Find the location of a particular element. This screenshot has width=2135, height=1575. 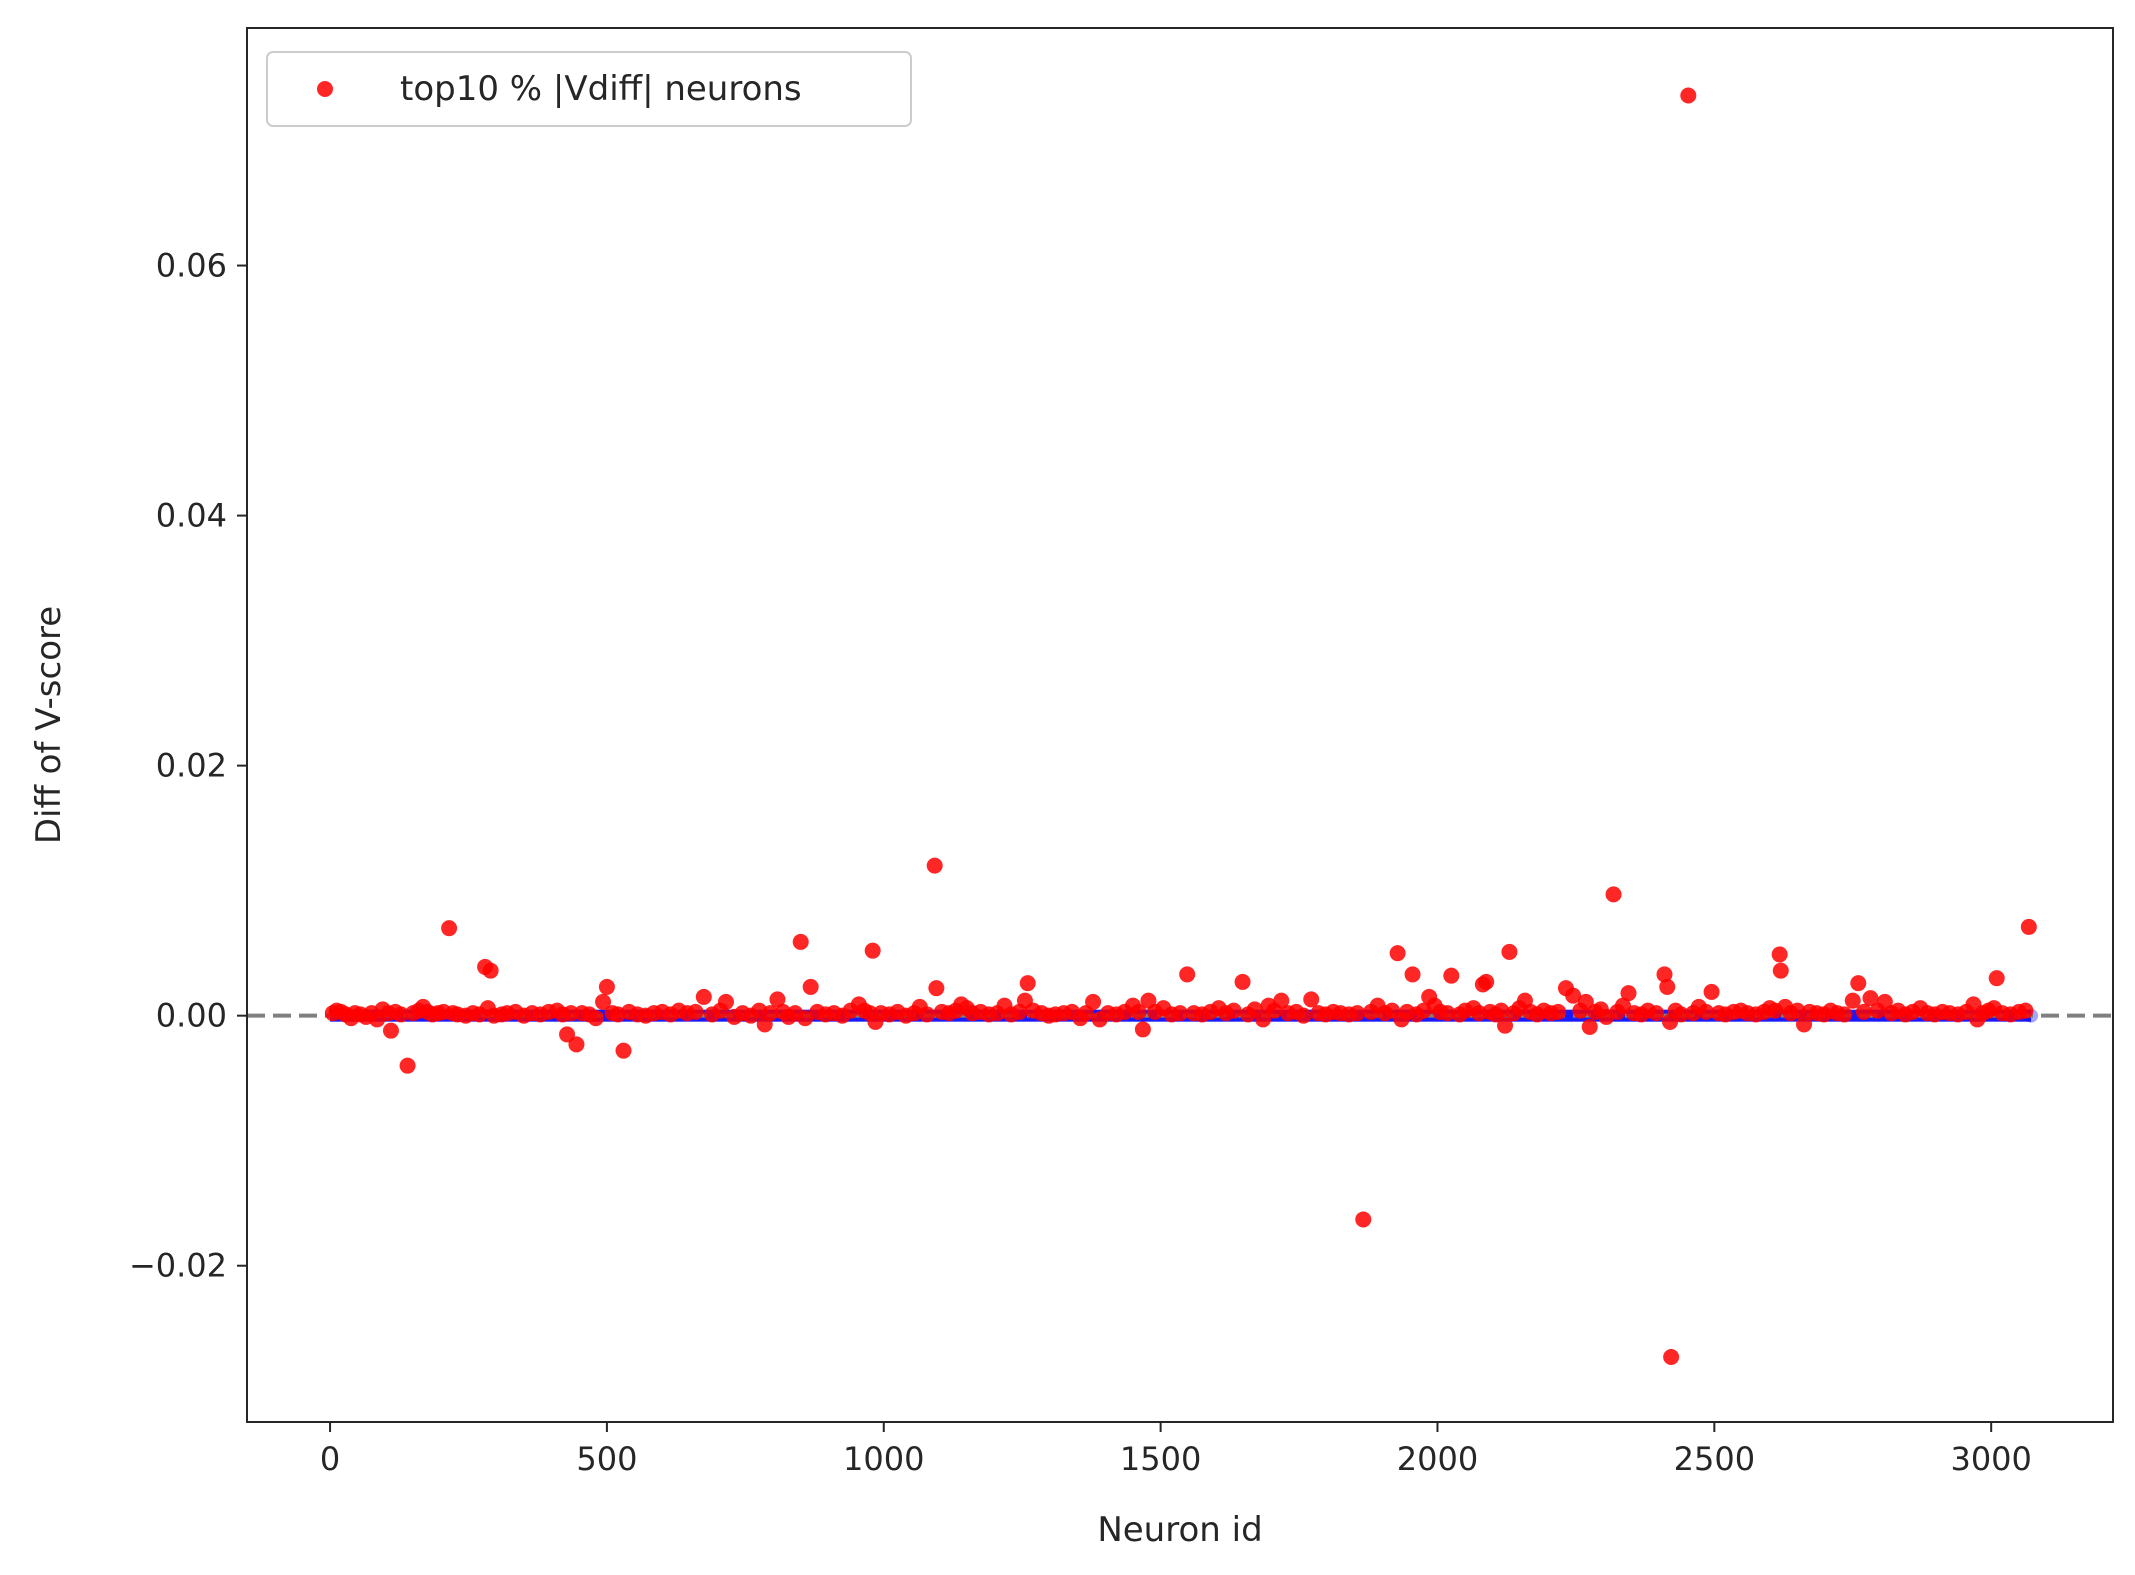

x-axis-label: Neuron id is located at coordinates (1179, 1530).